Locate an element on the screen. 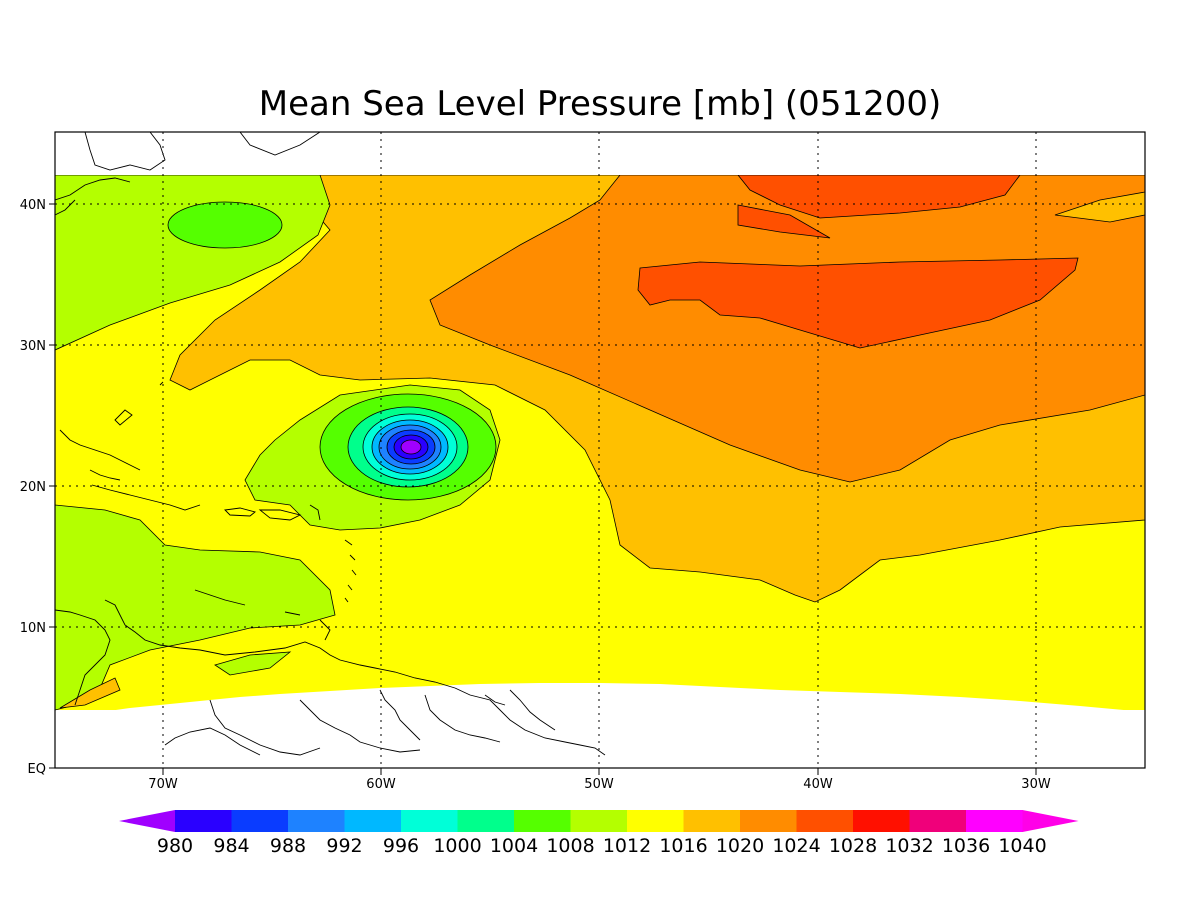 This screenshot has height=900, width=1200. lat-tick-label: 10N is located at coordinates (33, 628).